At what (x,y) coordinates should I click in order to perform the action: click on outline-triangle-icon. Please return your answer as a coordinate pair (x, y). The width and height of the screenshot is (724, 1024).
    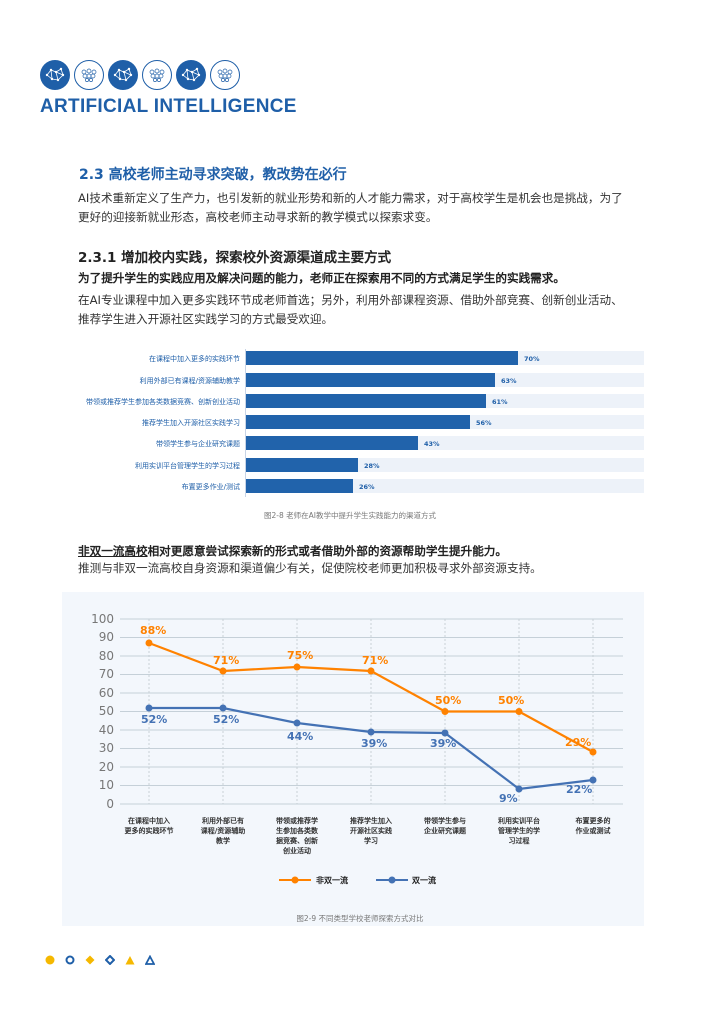
    Looking at the image, I should click on (150, 960).